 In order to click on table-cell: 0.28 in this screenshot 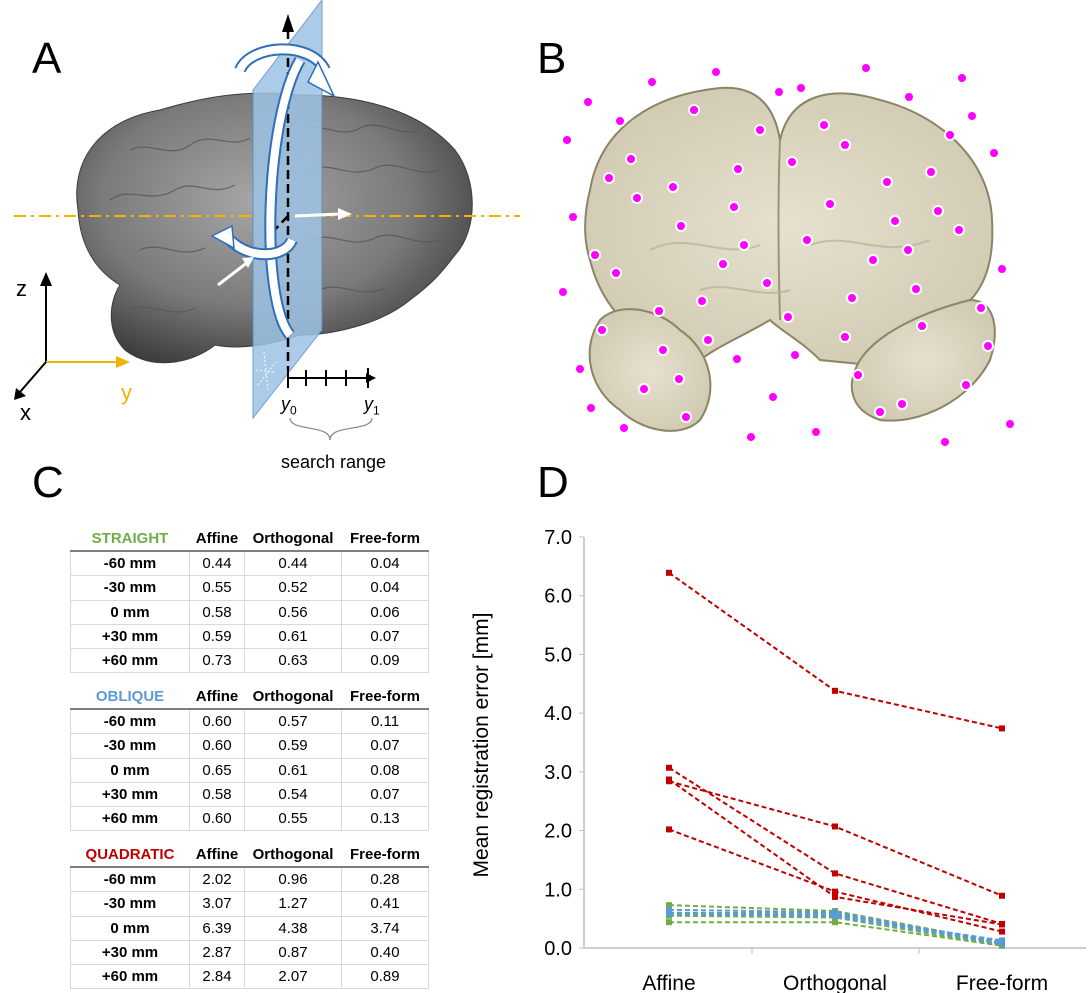, I will do `click(385, 879)`.